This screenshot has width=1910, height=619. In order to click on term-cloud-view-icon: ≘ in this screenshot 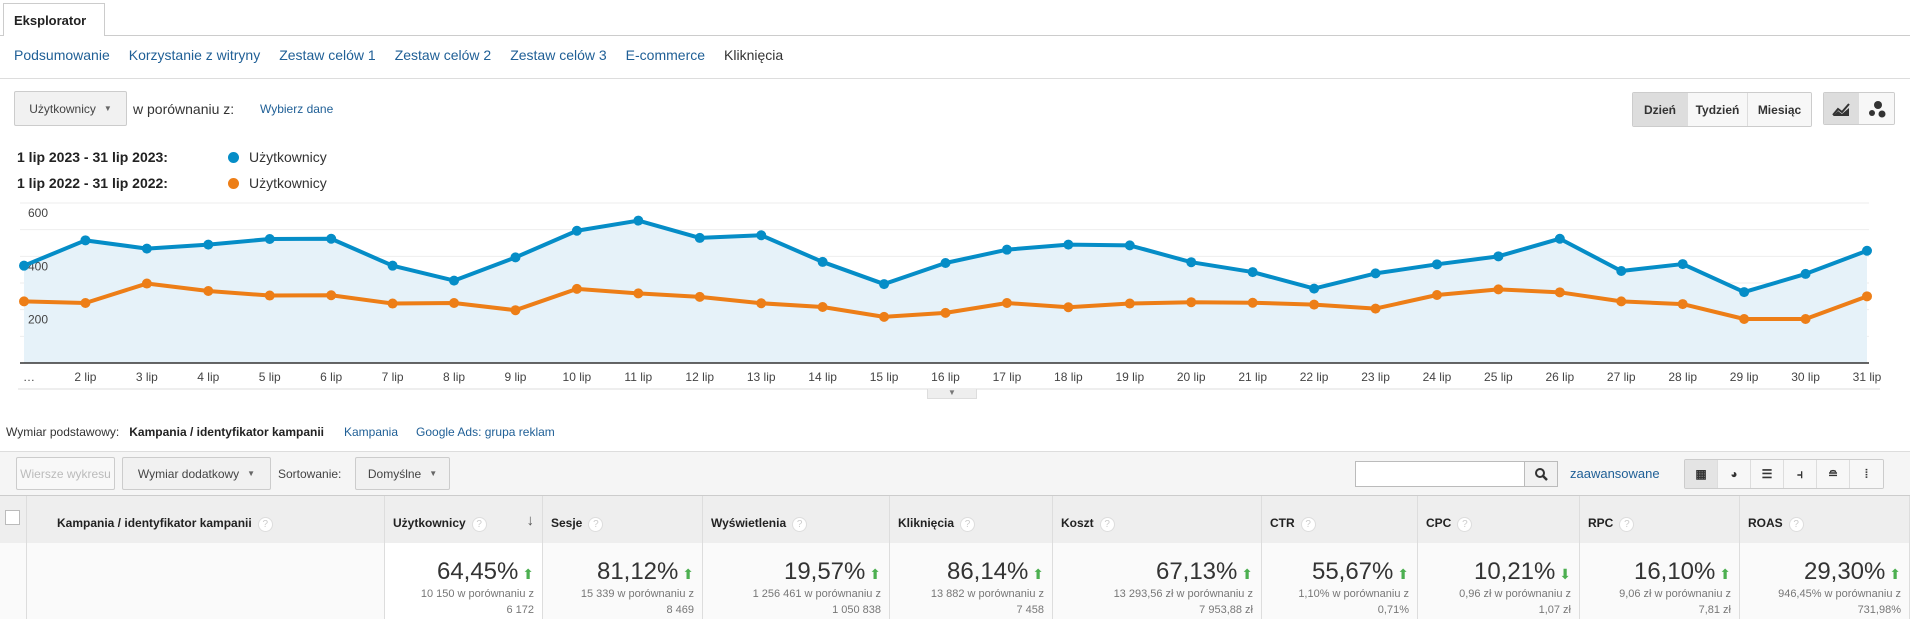, I will do `click(1833, 474)`.